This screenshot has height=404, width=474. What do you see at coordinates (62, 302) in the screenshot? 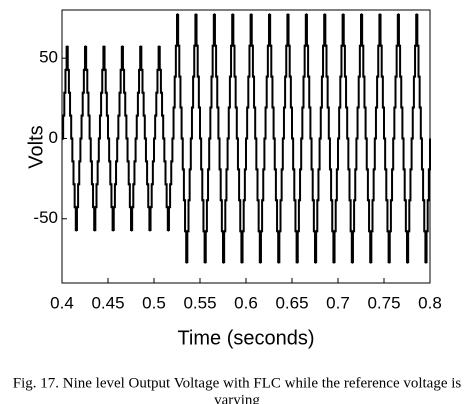
I see `x-tick-label: 0.4` at bounding box center [62, 302].